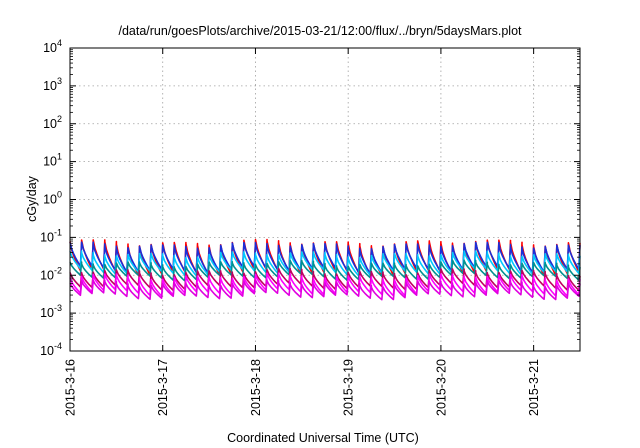 The width and height of the screenshot is (640, 448). I want to click on y-tick-exponent: -4, so click(58, 346).